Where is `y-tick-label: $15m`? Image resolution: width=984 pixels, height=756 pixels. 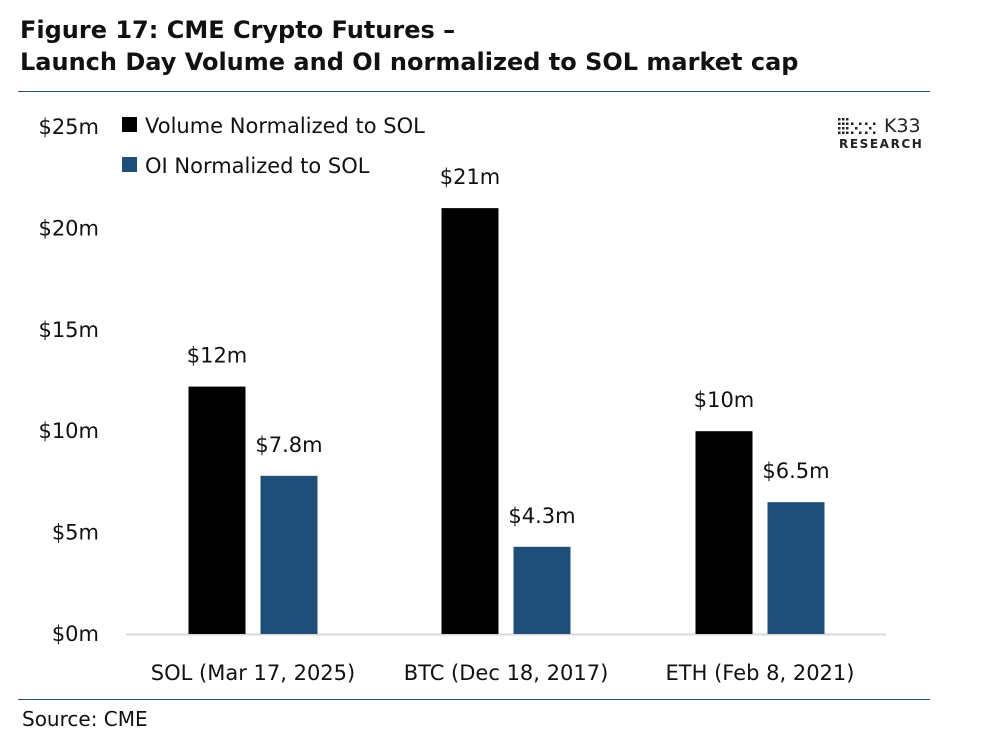 y-tick-label: $15m is located at coordinates (68, 330).